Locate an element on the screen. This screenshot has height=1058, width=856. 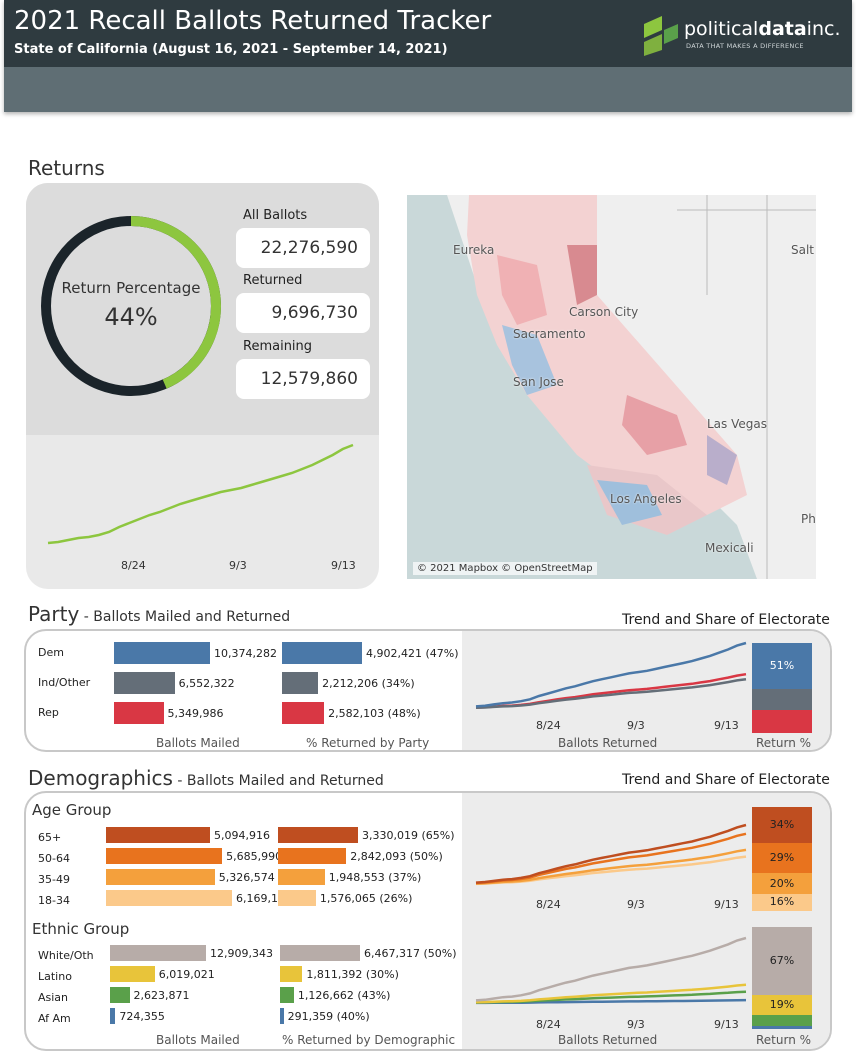
returns-trend-chart is located at coordinates (200, 494).